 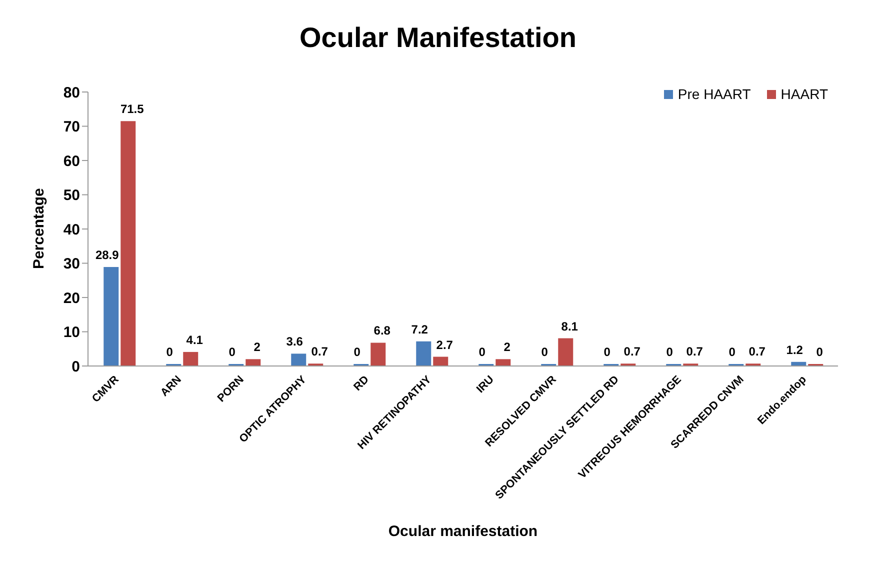 What do you see at coordinates (295, 341) in the screenshot?
I see `data-label: 3.6` at bounding box center [295, 341].